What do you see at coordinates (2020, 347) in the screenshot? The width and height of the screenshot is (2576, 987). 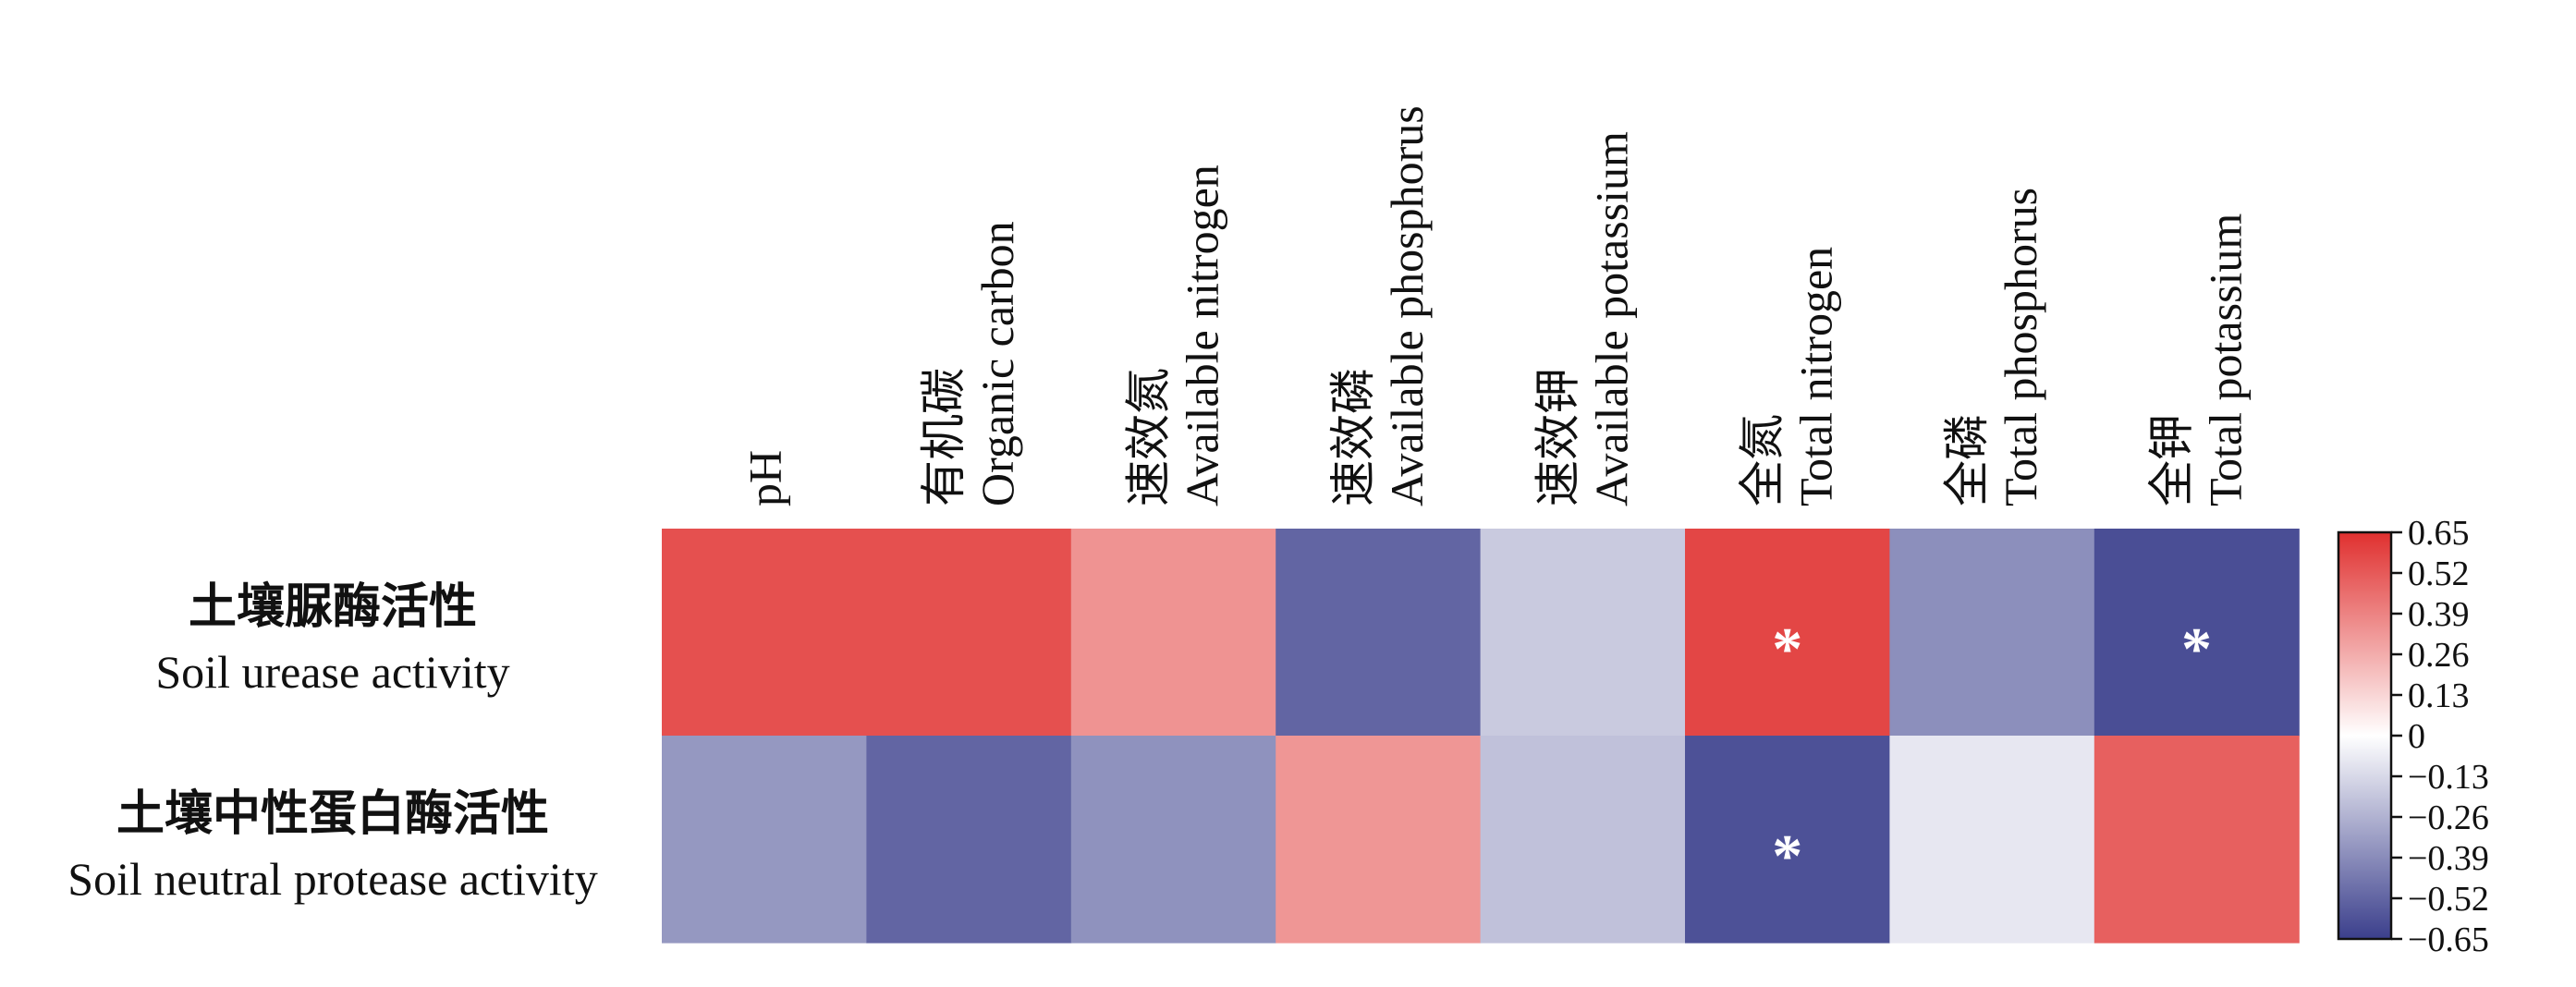 I see `column-label-en: Total phosphorus` at bounding box center [2020, 347].